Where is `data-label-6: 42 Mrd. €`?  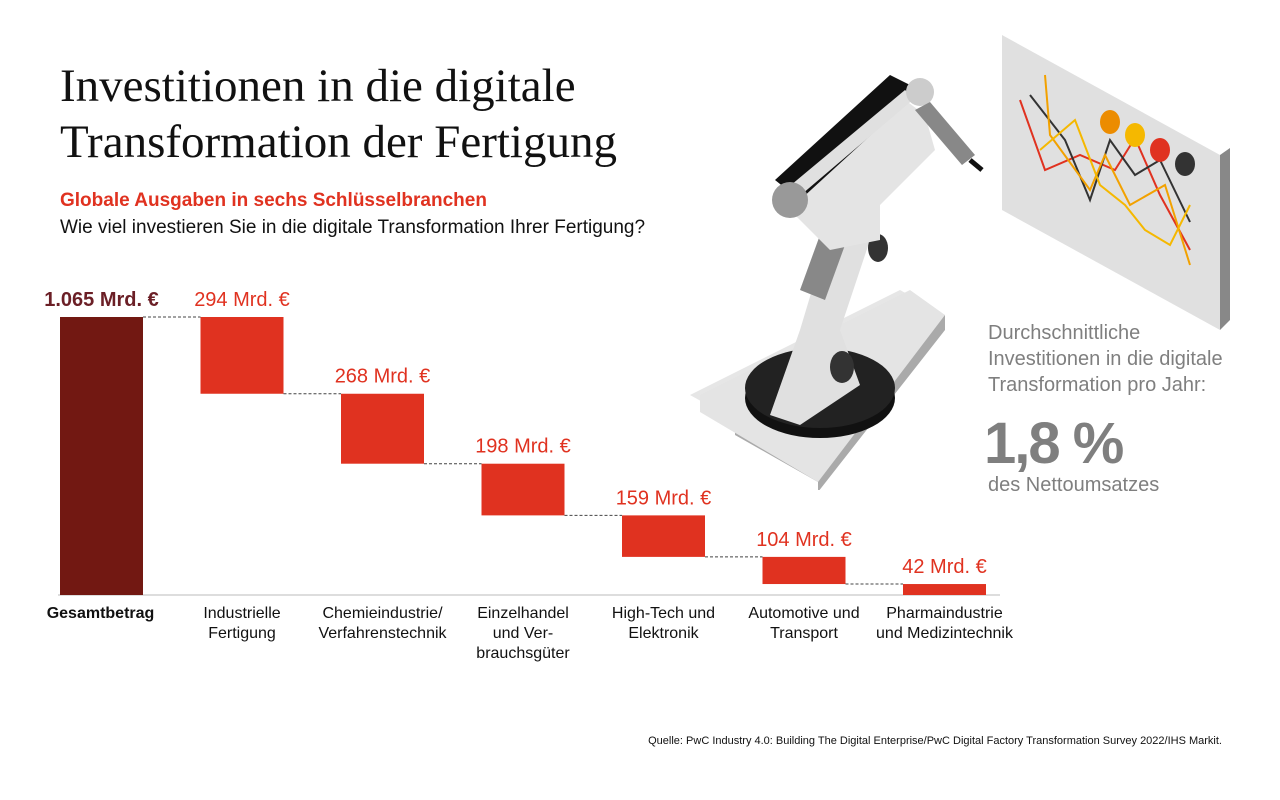 data-label-6: 42 Mrd. € is located at coordinates (944, 567).